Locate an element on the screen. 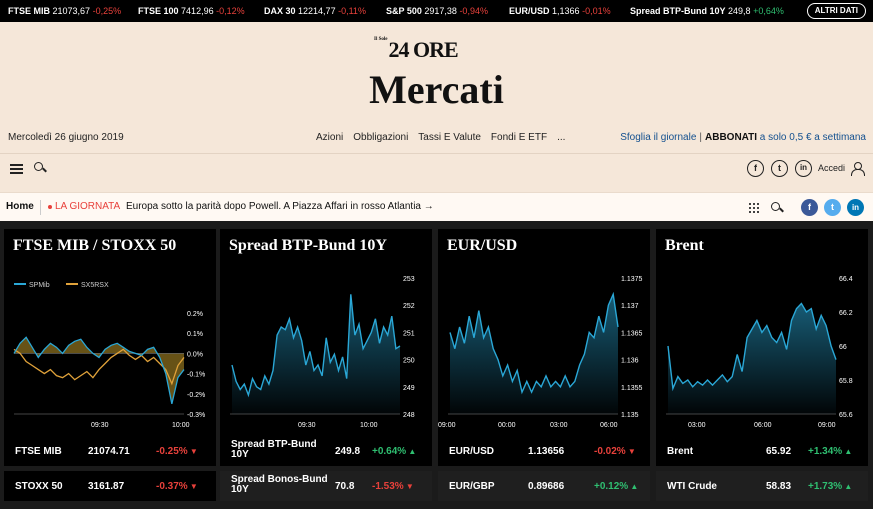 The image size is (873, 509). share-twitter-icon: t is located at coordinates (832, 207).